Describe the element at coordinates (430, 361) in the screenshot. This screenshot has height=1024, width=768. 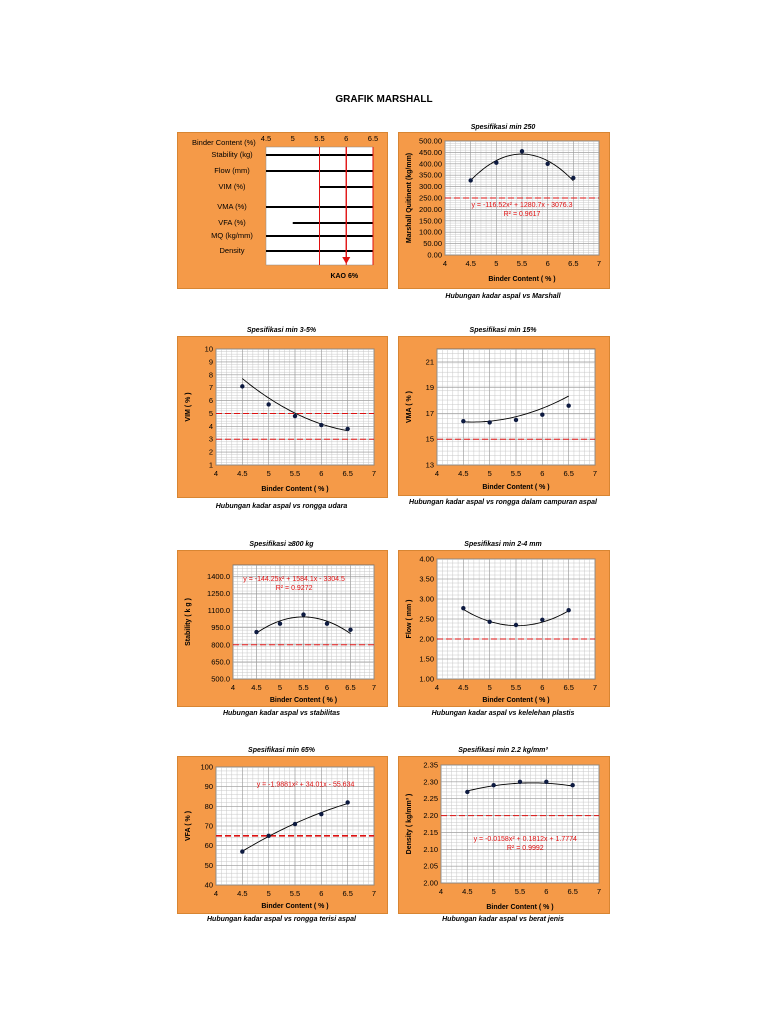
I see `y-tick-label: 21` at that location.